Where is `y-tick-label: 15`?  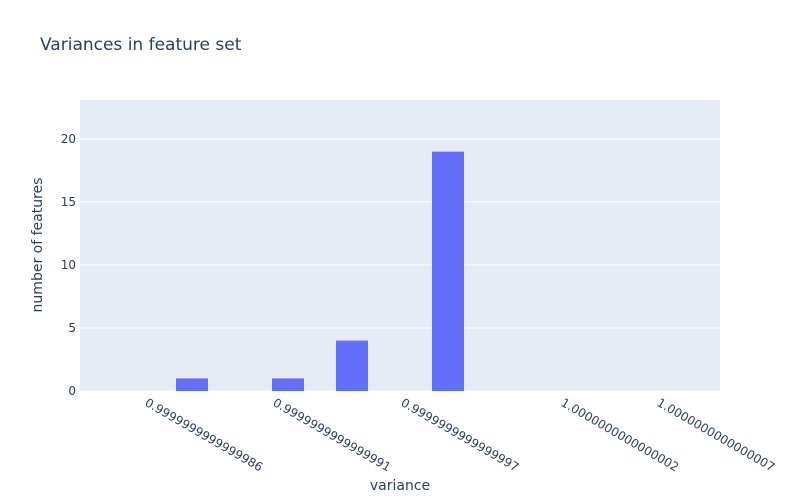 y-tick-label: 15 is located at coordinates (68, 202).